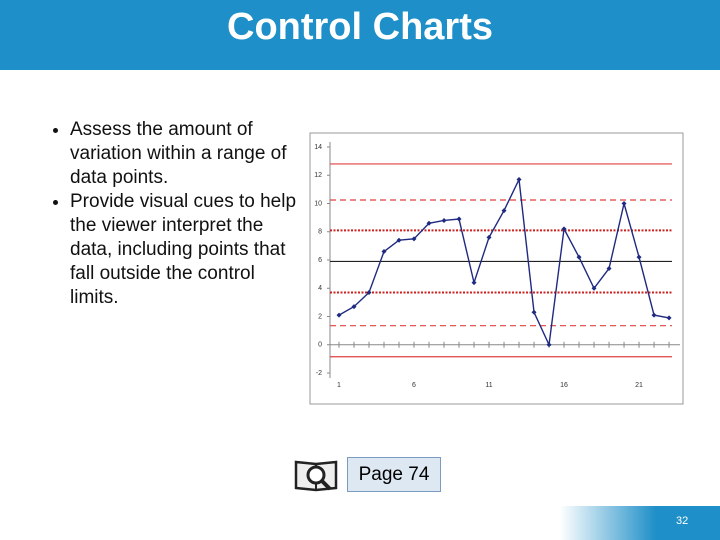 The height and width of the screenshot is (540, 720). Describe the element at coordinates (316, 476) in the screenshot. I see `book-icon` at that location.